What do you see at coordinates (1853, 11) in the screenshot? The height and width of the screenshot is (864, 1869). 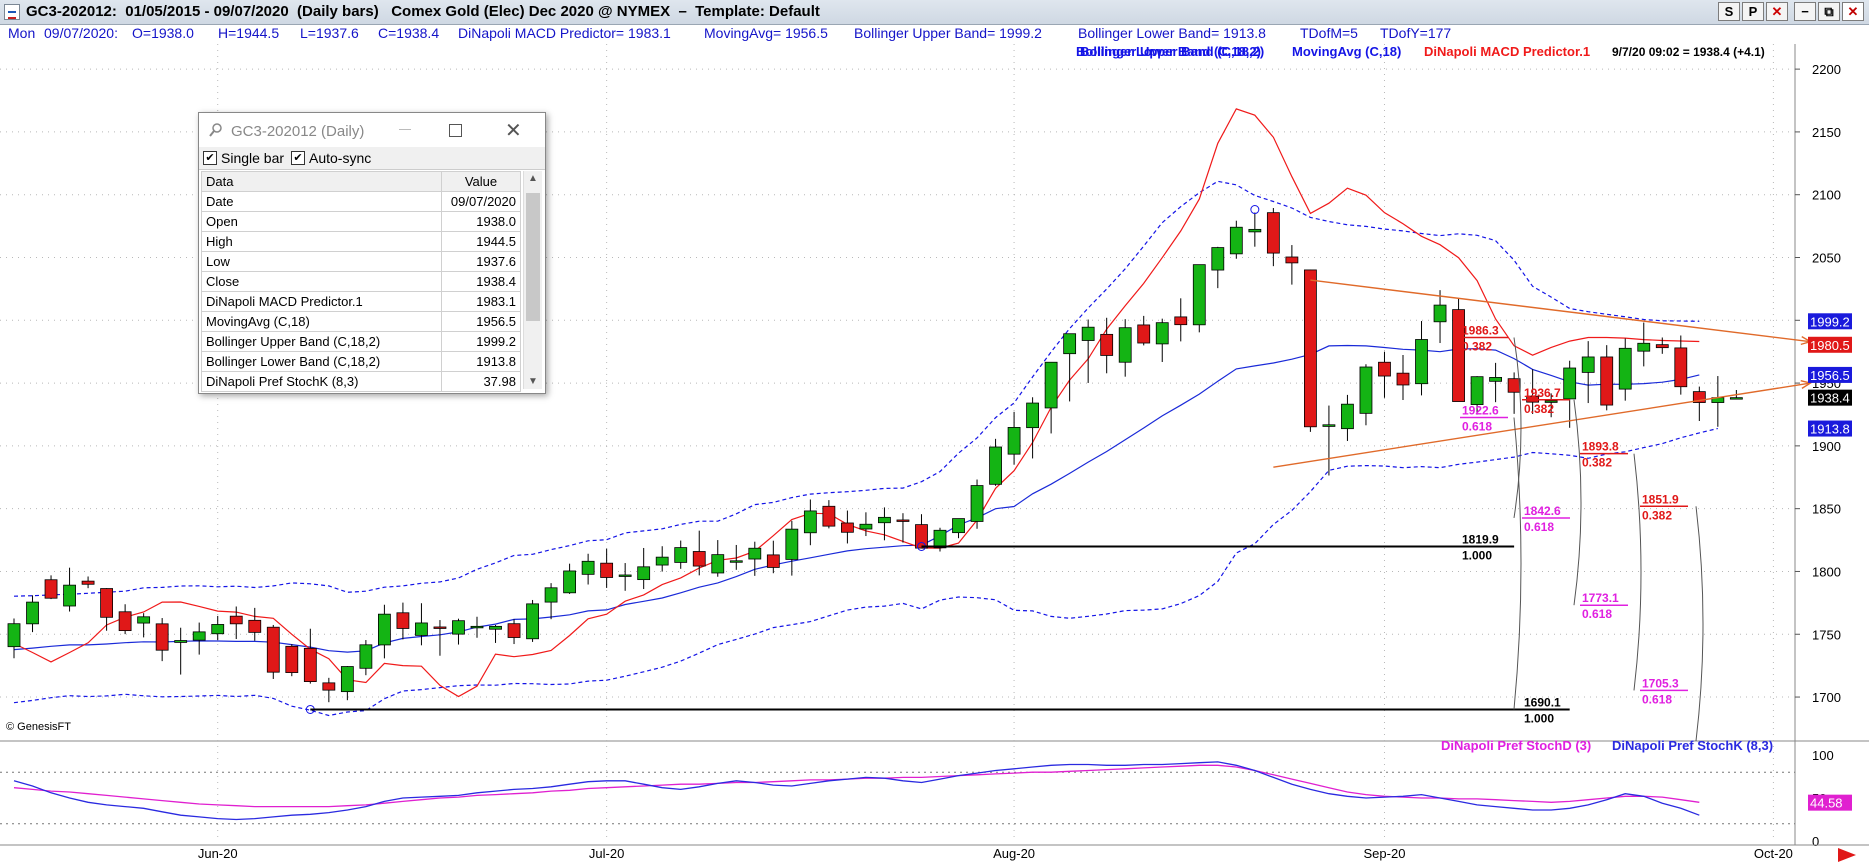 I see `close-button: ✕` at bounding box center [1853, 11].